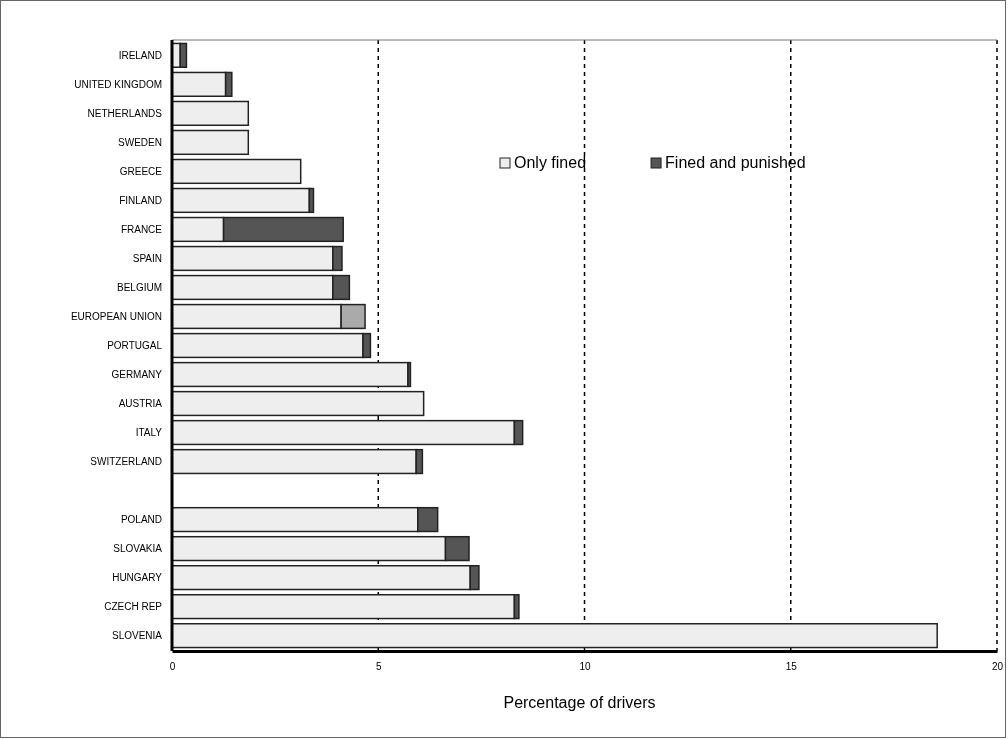 Image resolution: width=1008 pixels, height=740 pixels. I want to click on y-tick-label: NETHERLANDS, so click(125, 113).